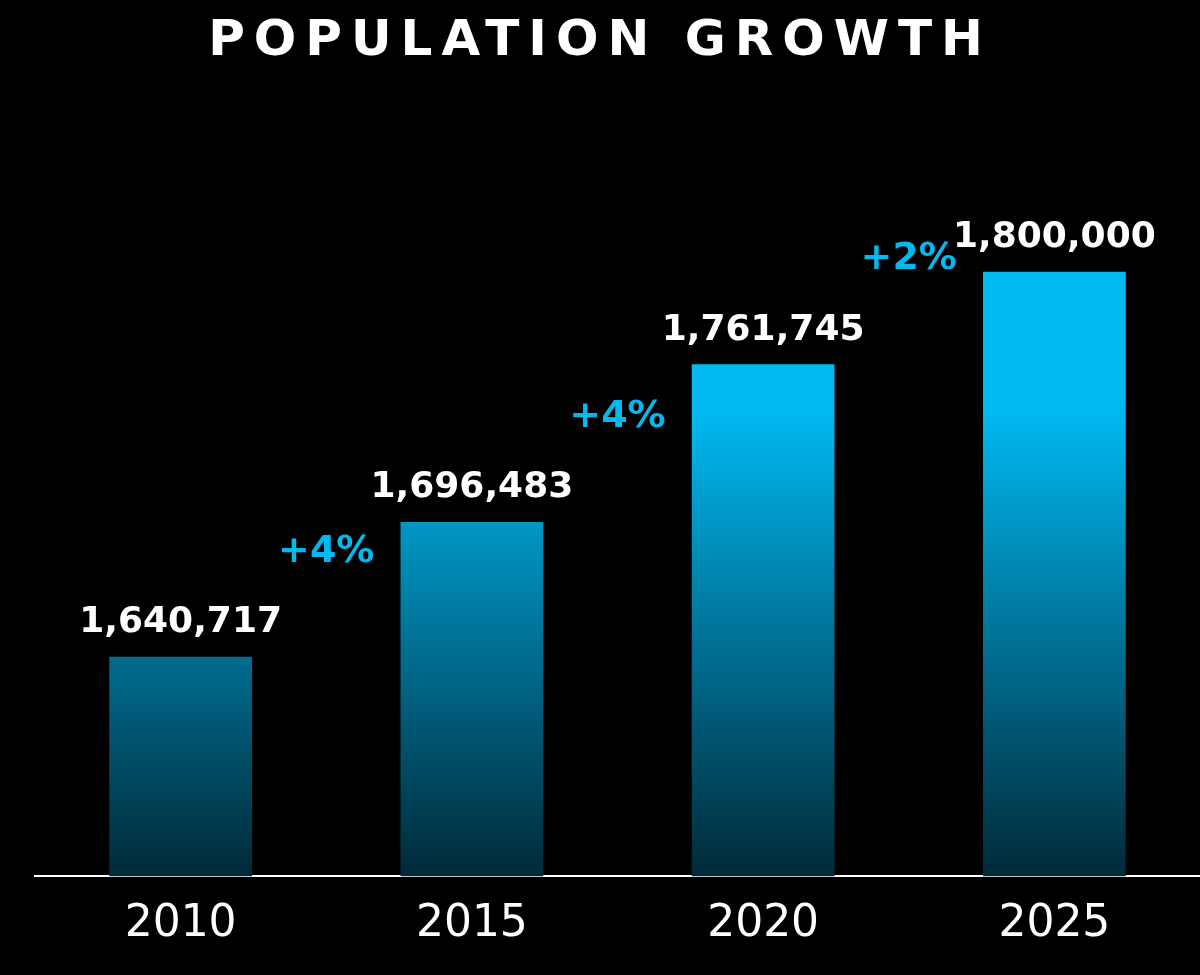  Describe the element at coordinates (472, 485) in the screenshot. I see `data-label: 1,696,483` at that location.